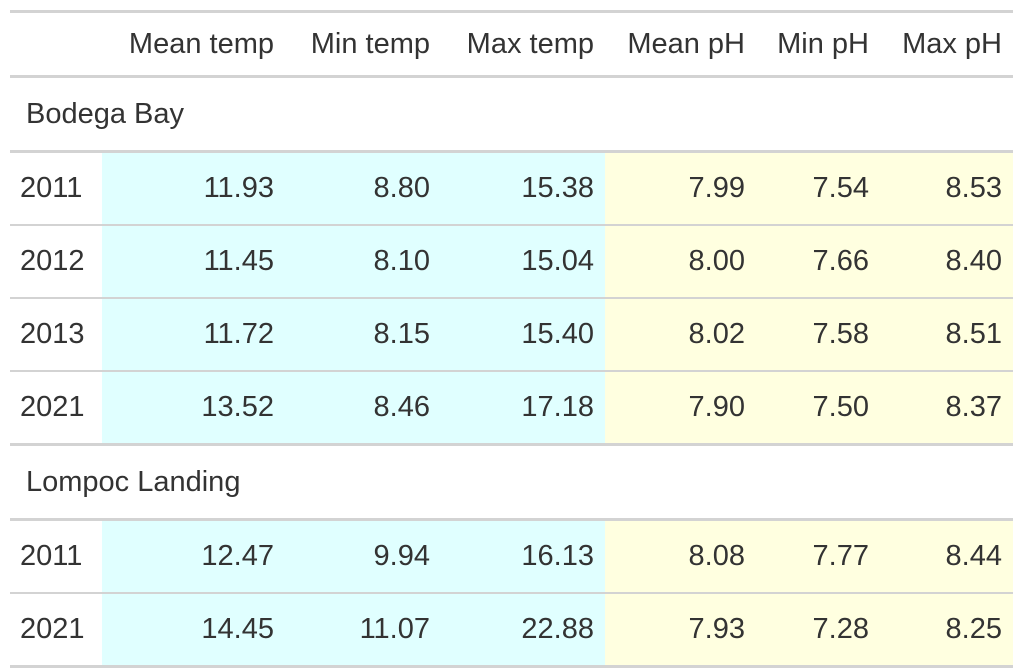 This screenshot has height=672, width=1023. I want to click on cell-mean-ph: 7.90, so click(680, 408).